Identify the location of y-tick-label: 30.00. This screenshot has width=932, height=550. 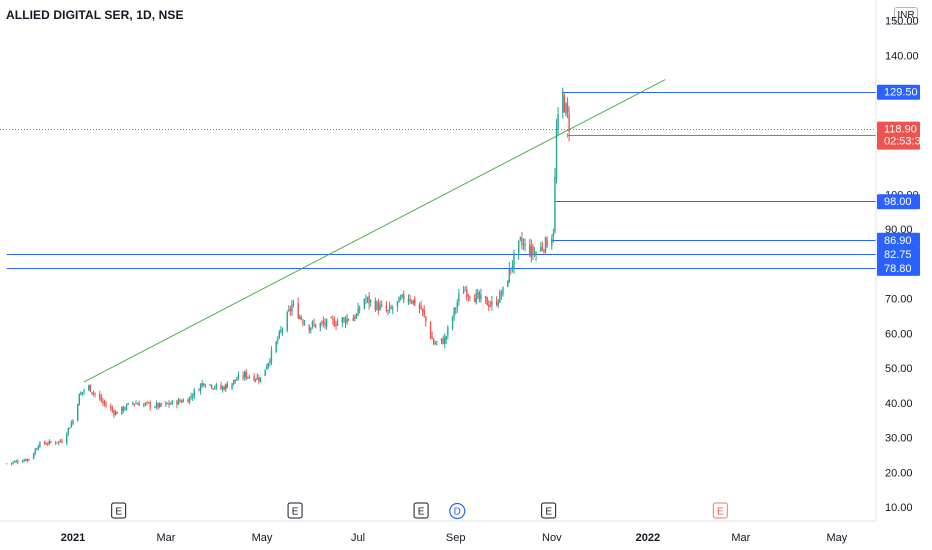
(899, 439).